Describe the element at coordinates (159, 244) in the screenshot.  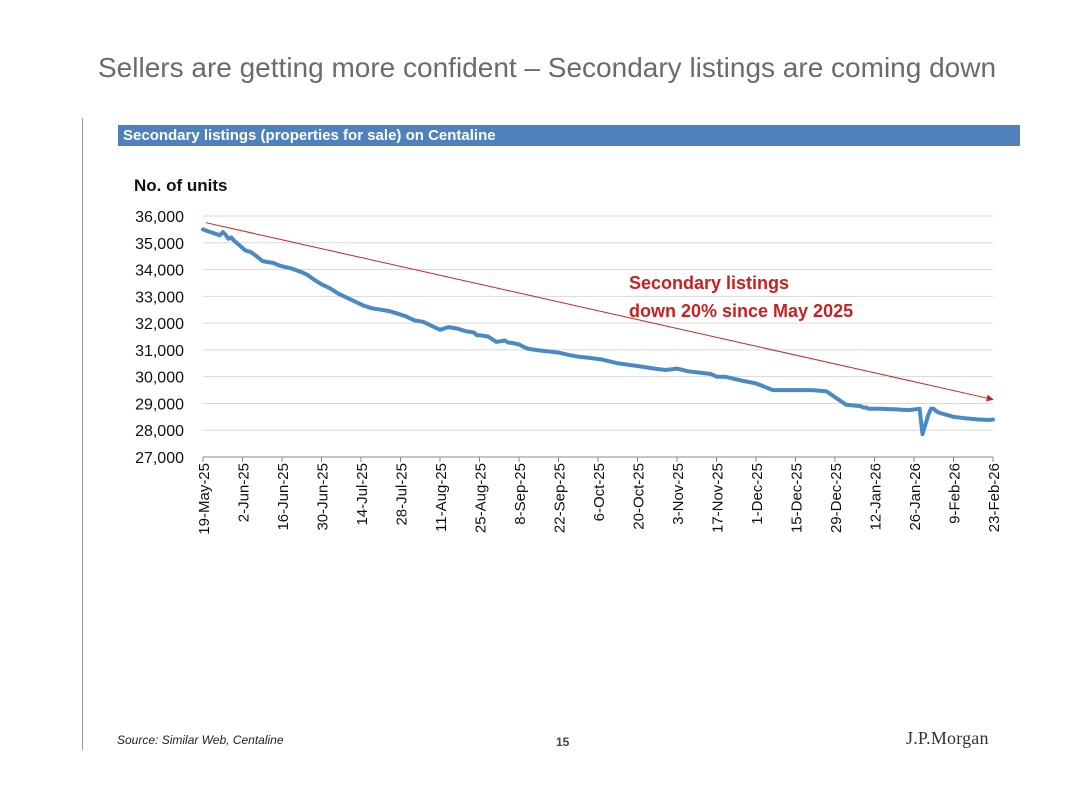
I see `y-tick-label: 35,000` at that location.